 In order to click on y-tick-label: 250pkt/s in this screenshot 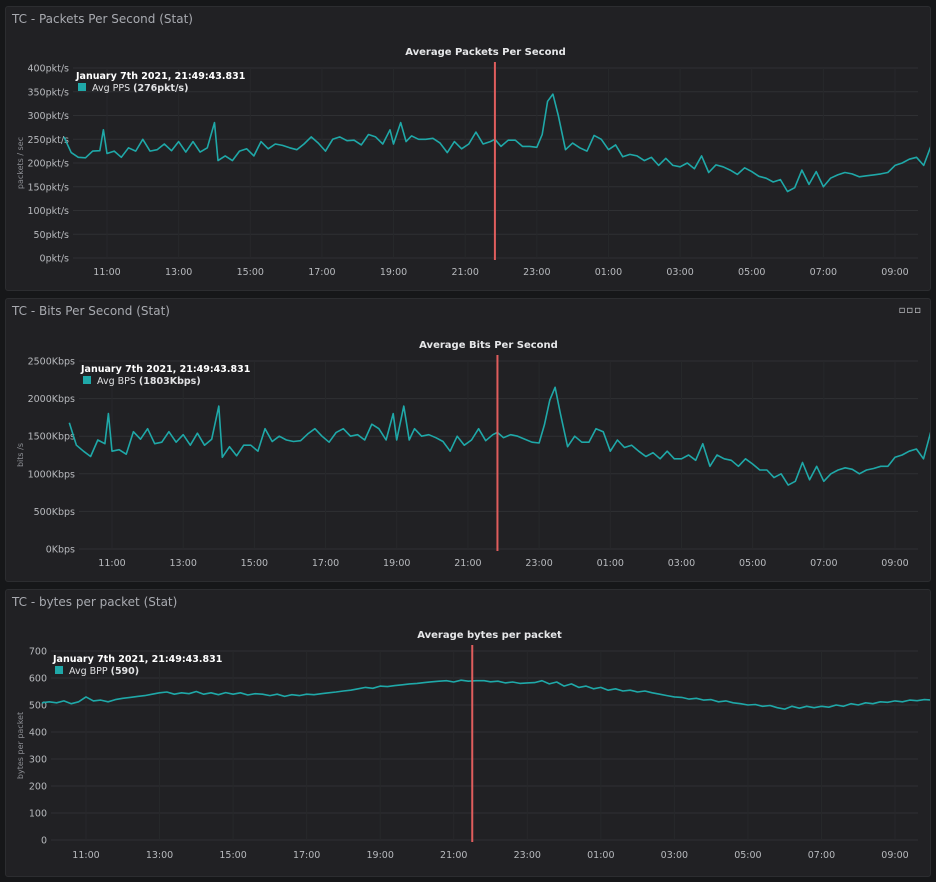, I will do `click(48, 140)`.